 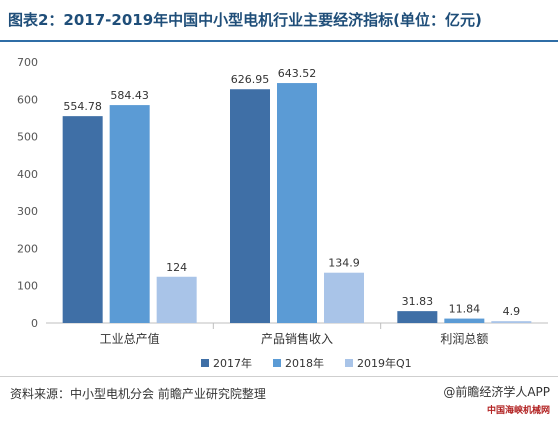 I want to click on y-tick-label: 0, so click(x=34, y=323).